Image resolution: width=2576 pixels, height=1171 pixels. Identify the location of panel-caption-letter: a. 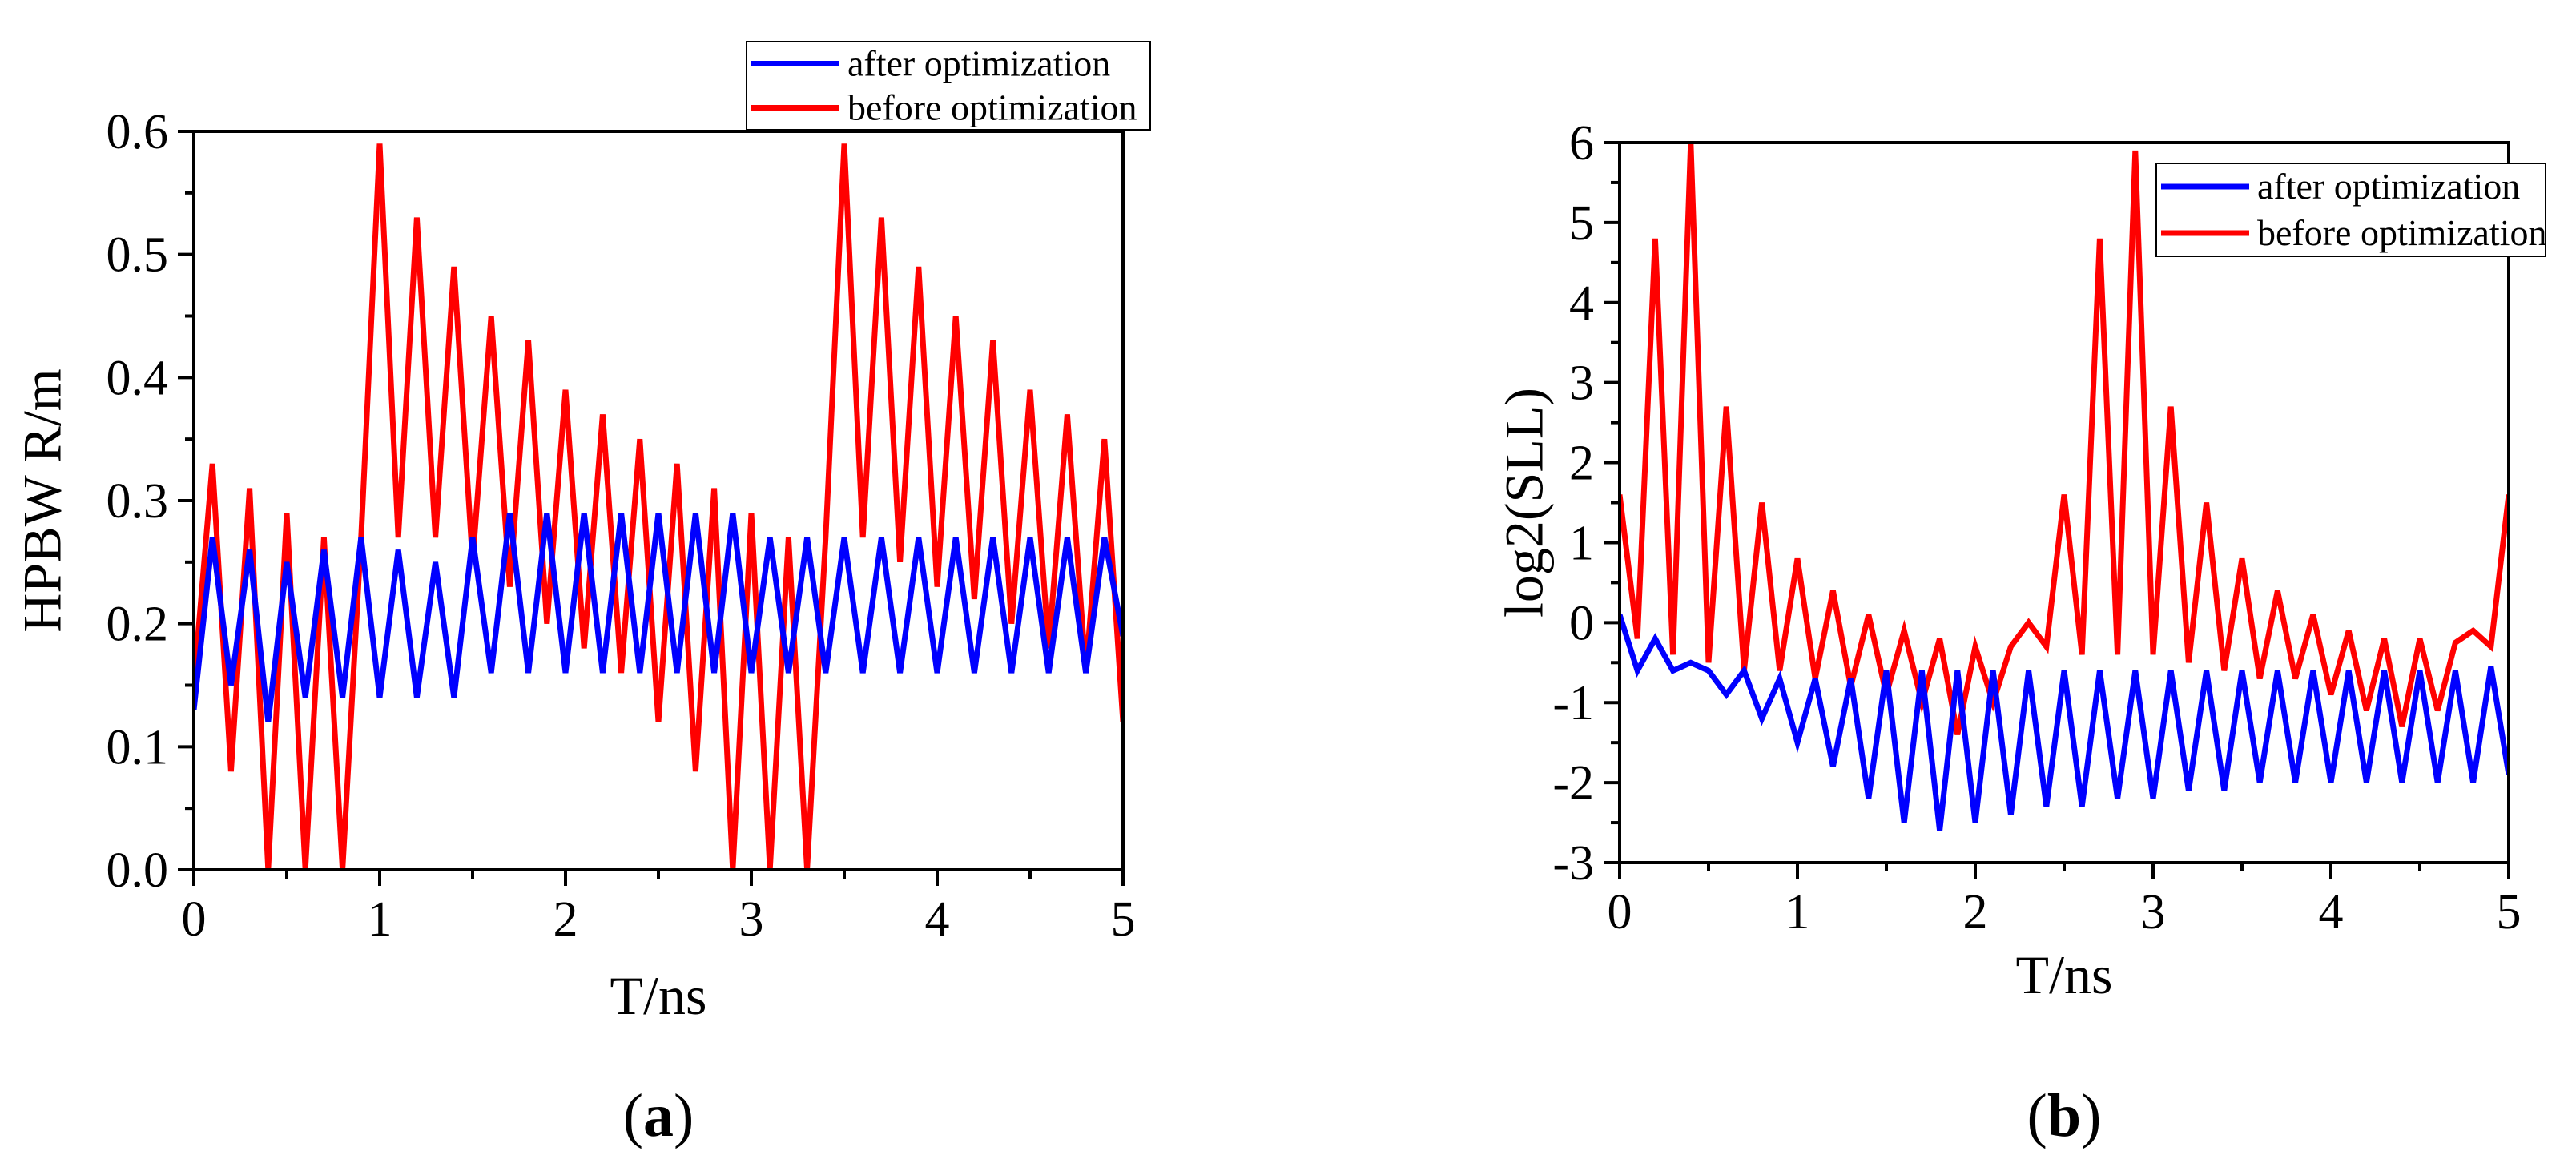
(658, 1115).